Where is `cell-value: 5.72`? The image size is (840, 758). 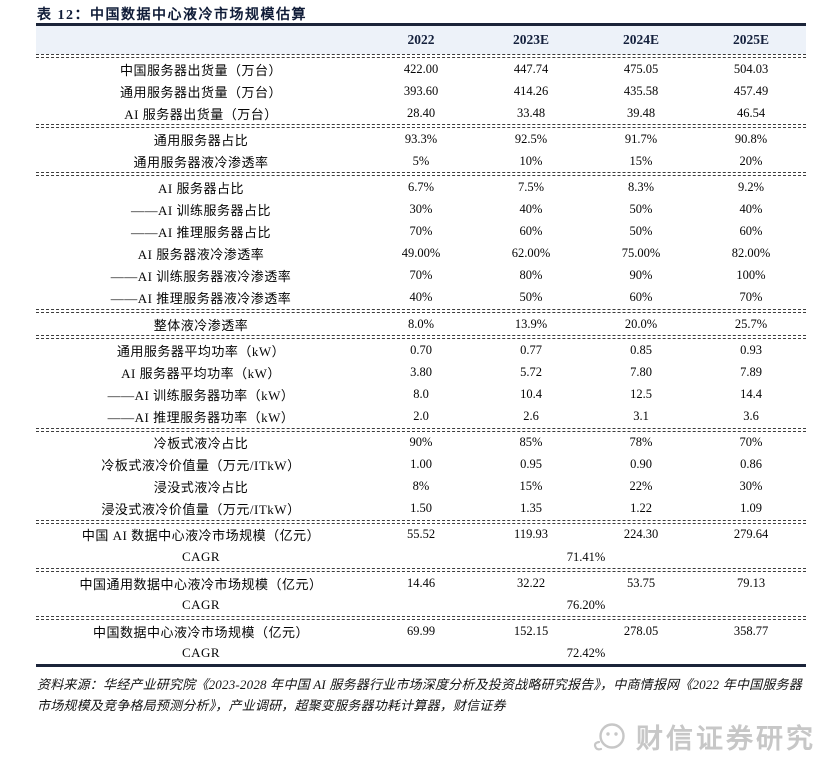 cell-value: 5.72 is located at coordinates (531, 371).